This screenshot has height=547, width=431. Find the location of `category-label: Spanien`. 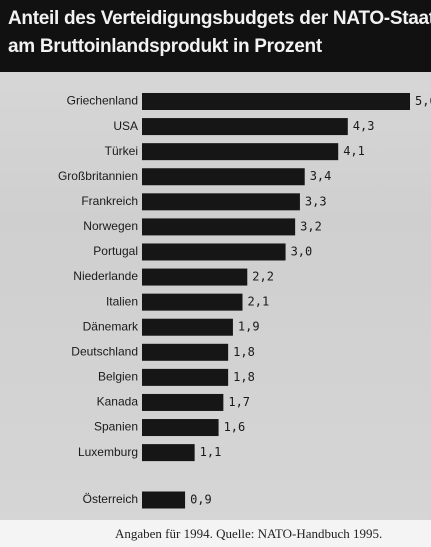

category-label: Spanien is located at coordinates (116, 427).